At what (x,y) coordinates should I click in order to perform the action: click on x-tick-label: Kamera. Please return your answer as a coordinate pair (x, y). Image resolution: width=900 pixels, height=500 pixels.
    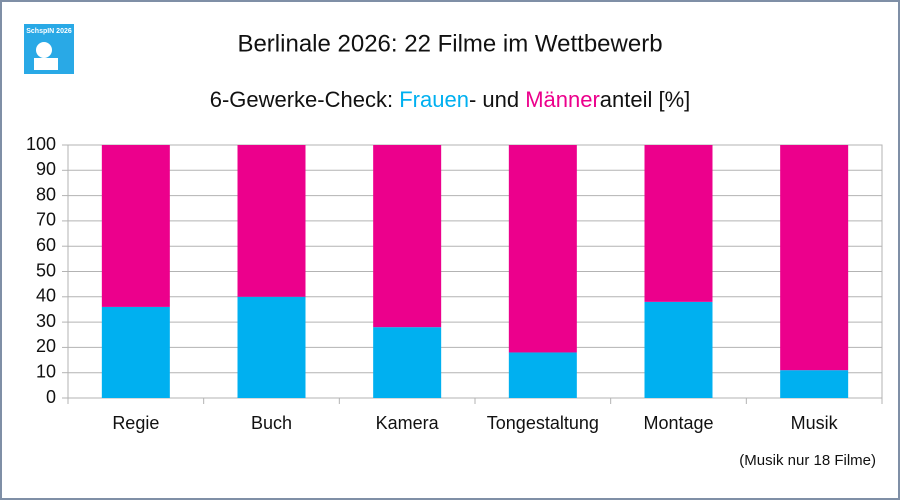
    Looking at the image, I should click on (408, 423).